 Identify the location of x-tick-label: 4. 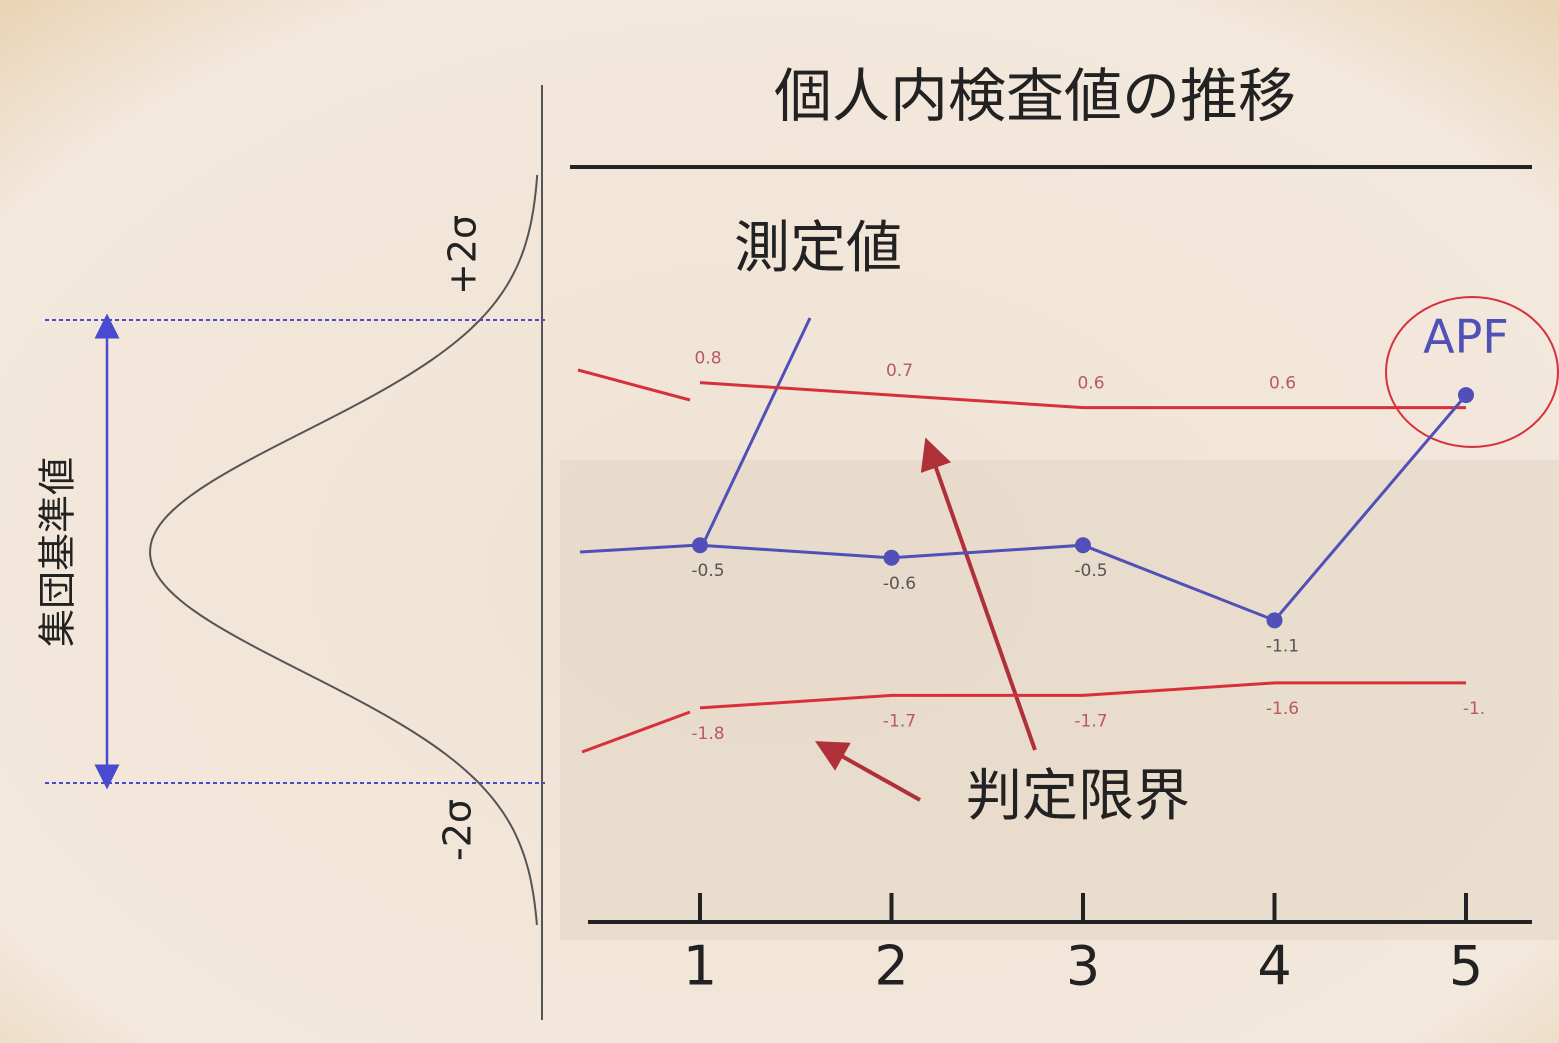
(1274, 966).